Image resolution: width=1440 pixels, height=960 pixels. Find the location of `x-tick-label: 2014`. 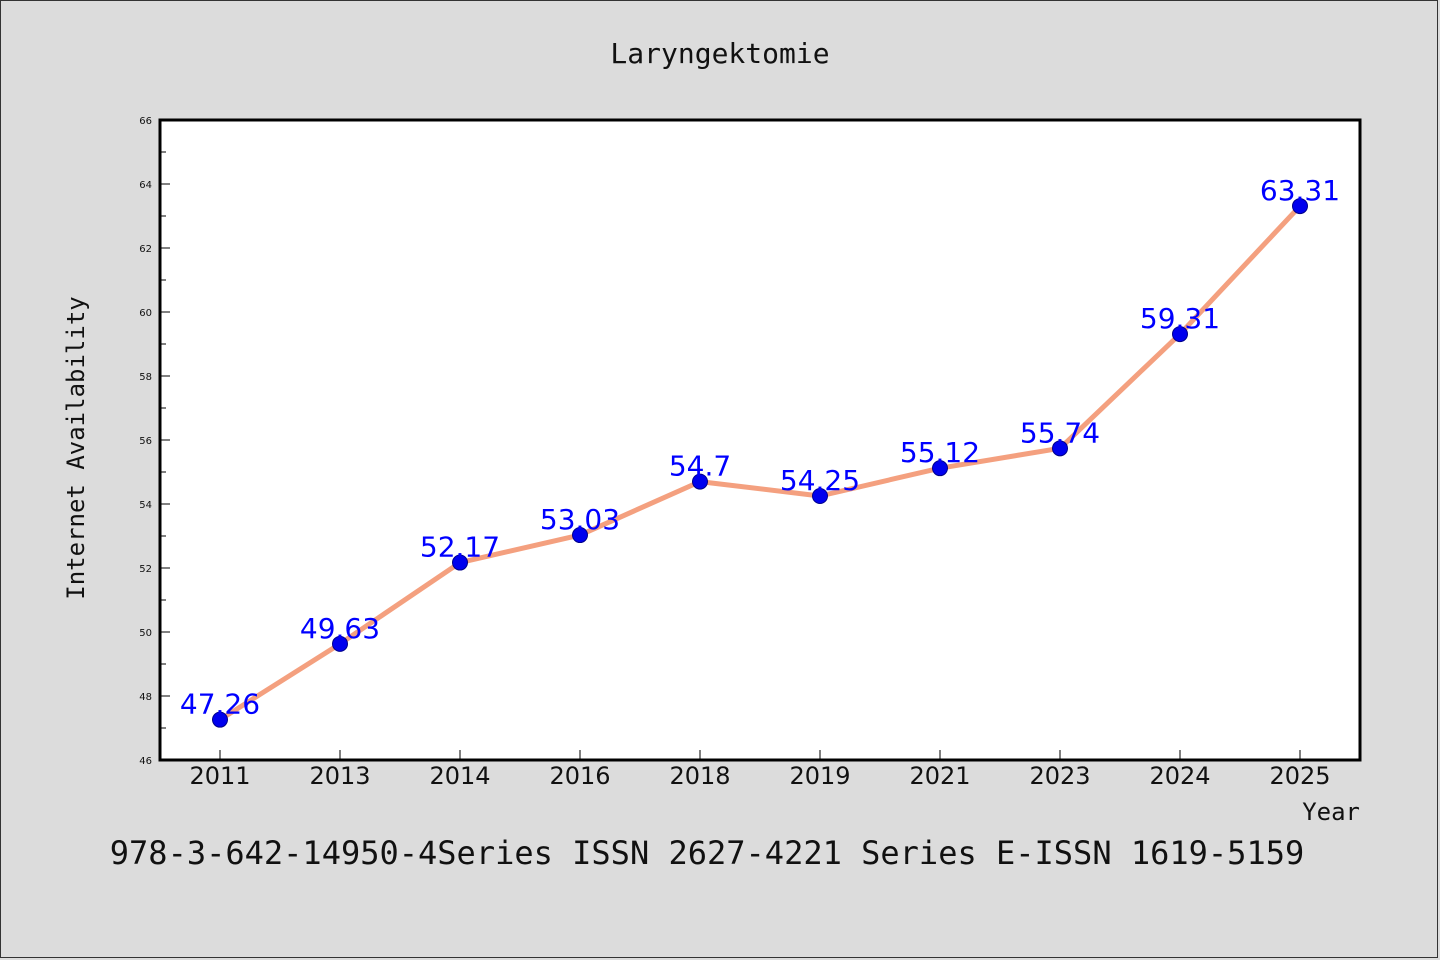

x-tick-label: 2014 is located at coordinates (459, 776).